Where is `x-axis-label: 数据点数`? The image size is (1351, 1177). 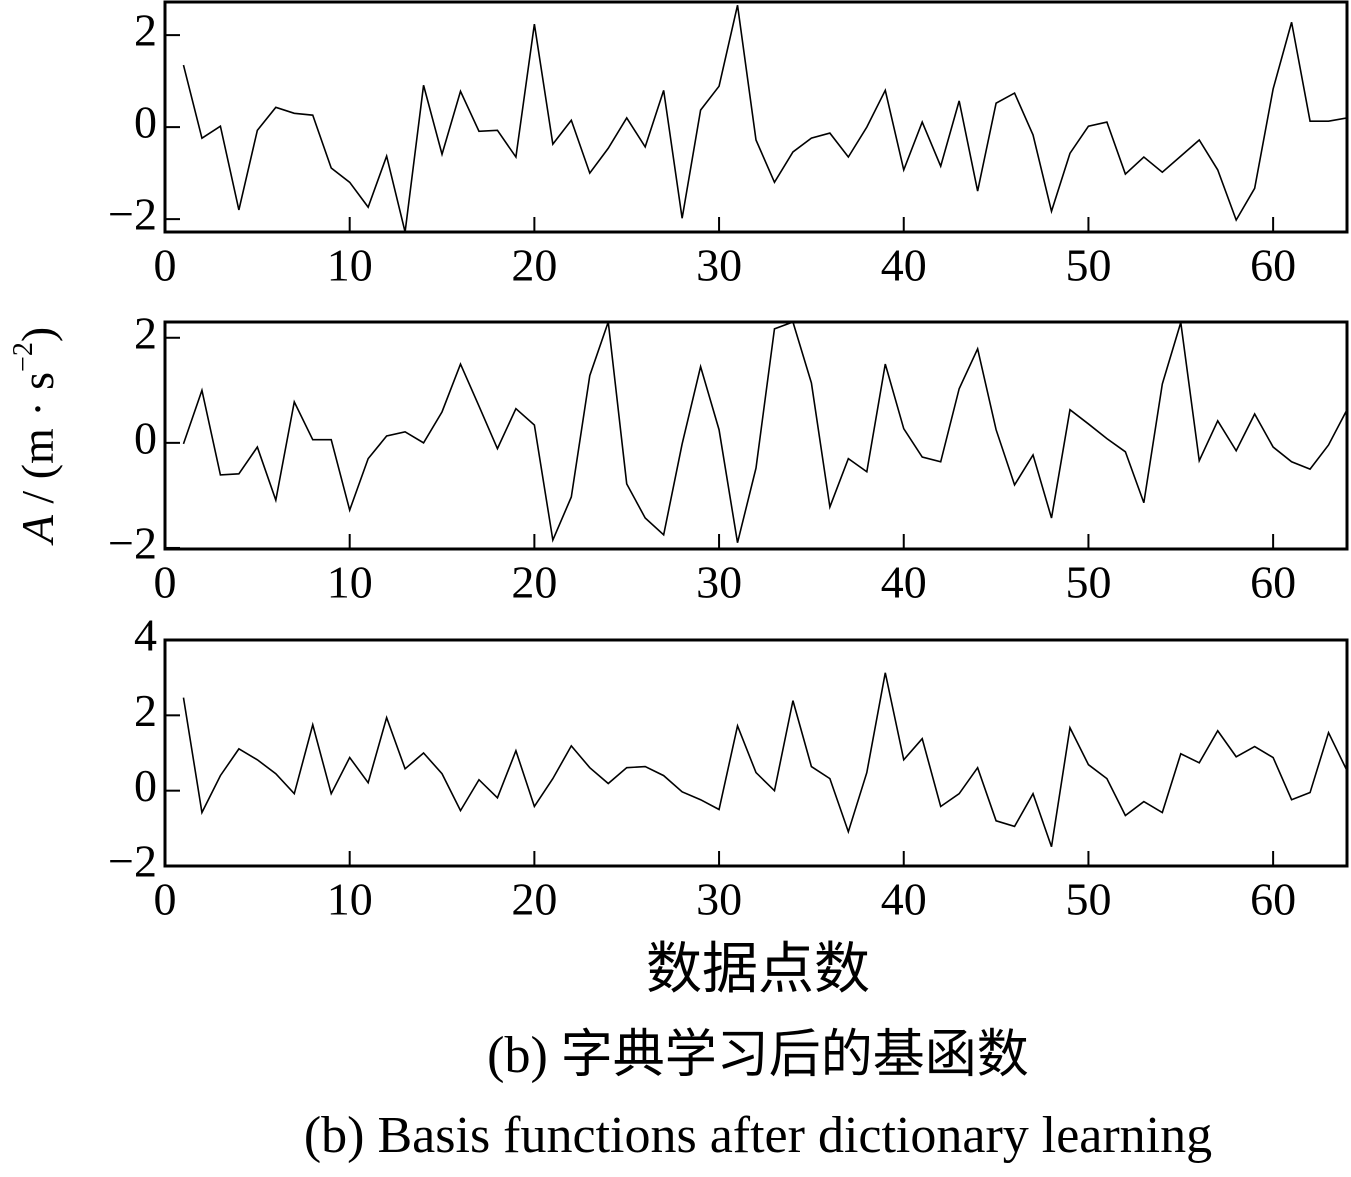 x-axis-label: 数据点数 is located at coordinates (758, 970).